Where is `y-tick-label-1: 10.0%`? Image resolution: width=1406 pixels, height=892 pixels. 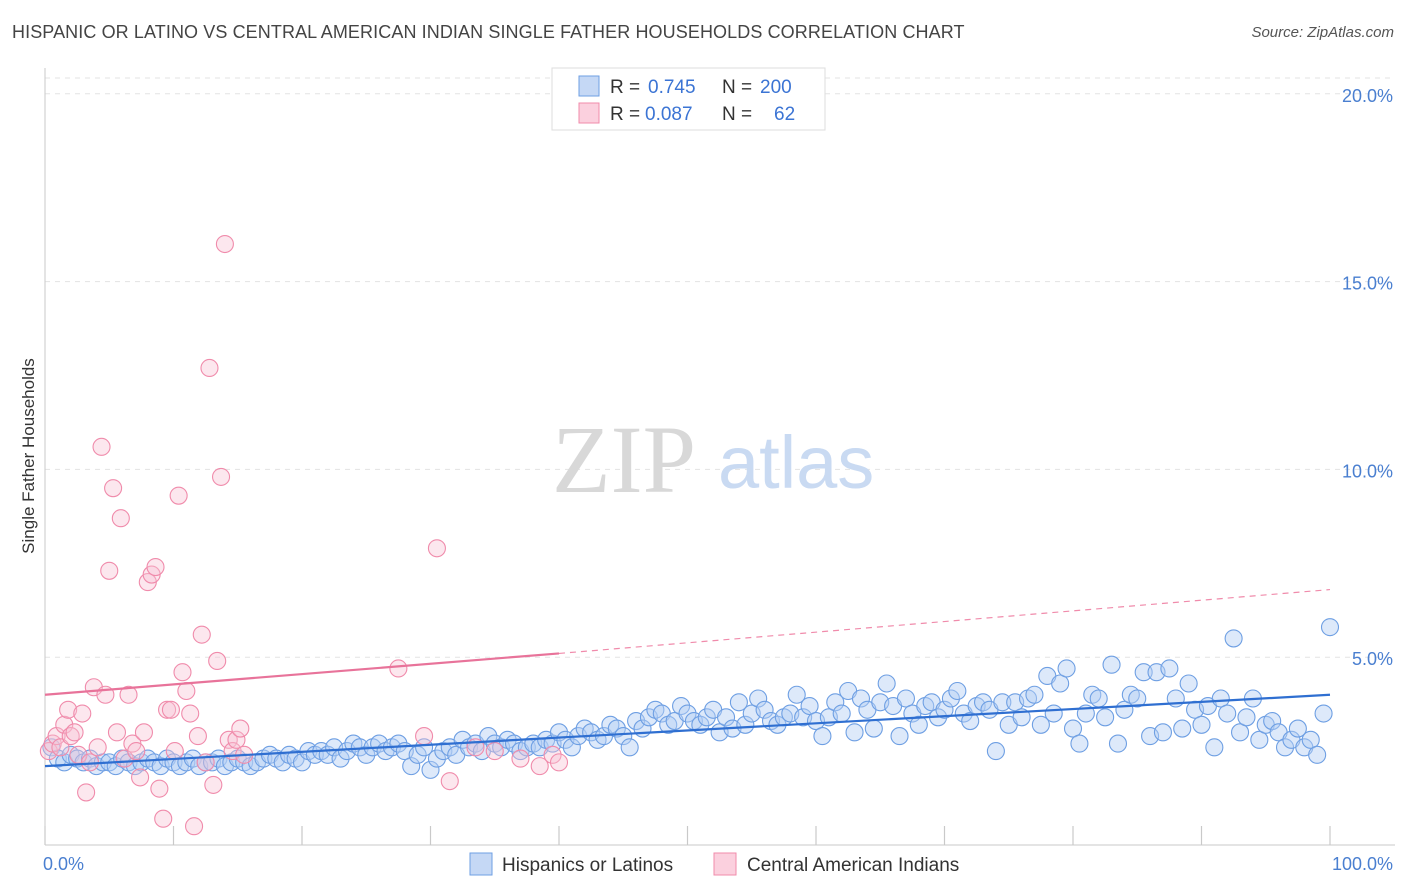
y-tick-label-1: 10.0% is located at coordinates (1367, 471).